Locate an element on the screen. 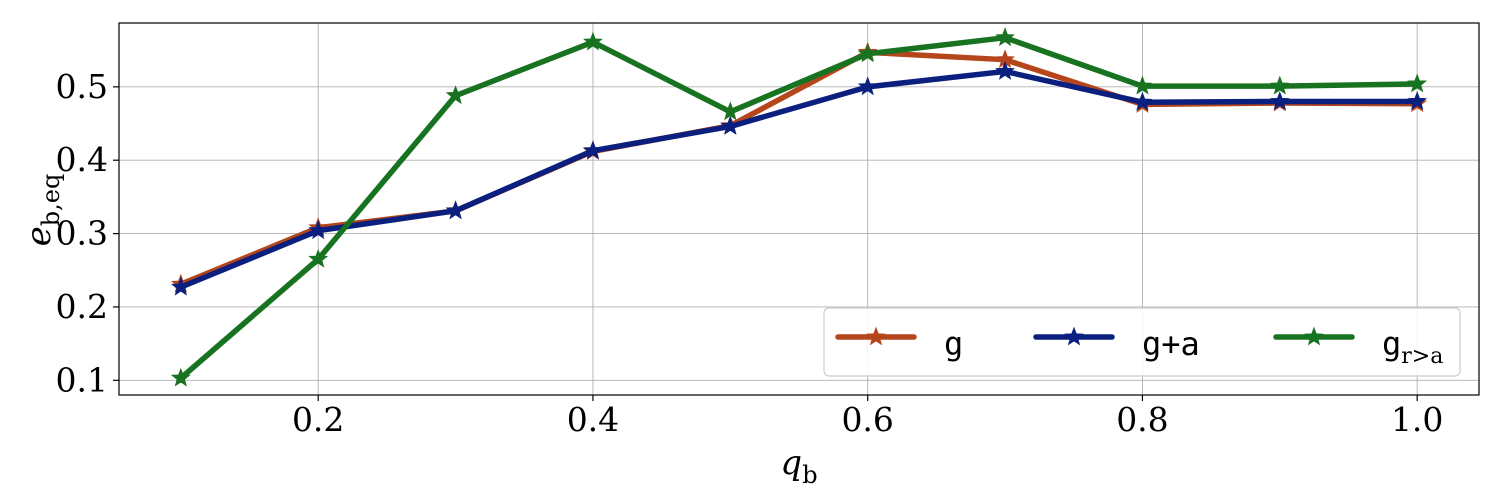  legend-label-g-r-gt-a: gr>a is located at coordinates (1412, 347).